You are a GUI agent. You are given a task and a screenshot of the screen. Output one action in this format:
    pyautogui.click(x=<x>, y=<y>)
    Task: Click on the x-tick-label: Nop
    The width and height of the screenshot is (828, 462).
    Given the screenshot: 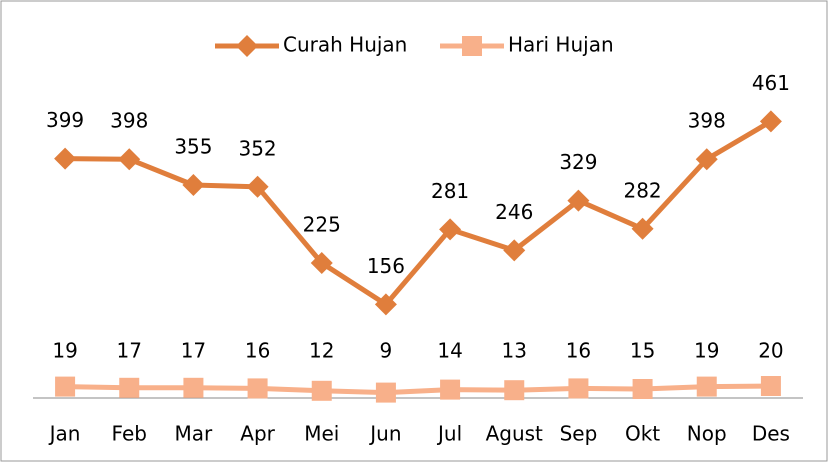 What is the action you would take?
    pyautogui.click(x=707, y=434)
    